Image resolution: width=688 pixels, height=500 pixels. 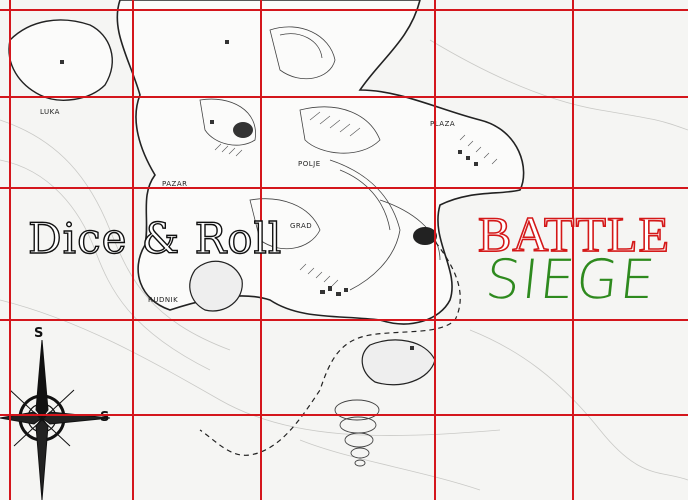 What do you see at coordinates (301, 226) in the screenshot?
I see `map-label: GRAD` at bounding box center [301, 226].